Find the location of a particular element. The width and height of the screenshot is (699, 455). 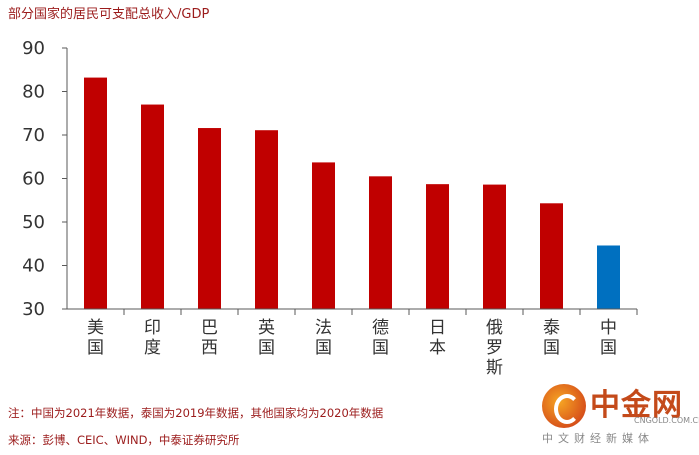

x-tick-label: 美国 is located at coordinates (95, 338).